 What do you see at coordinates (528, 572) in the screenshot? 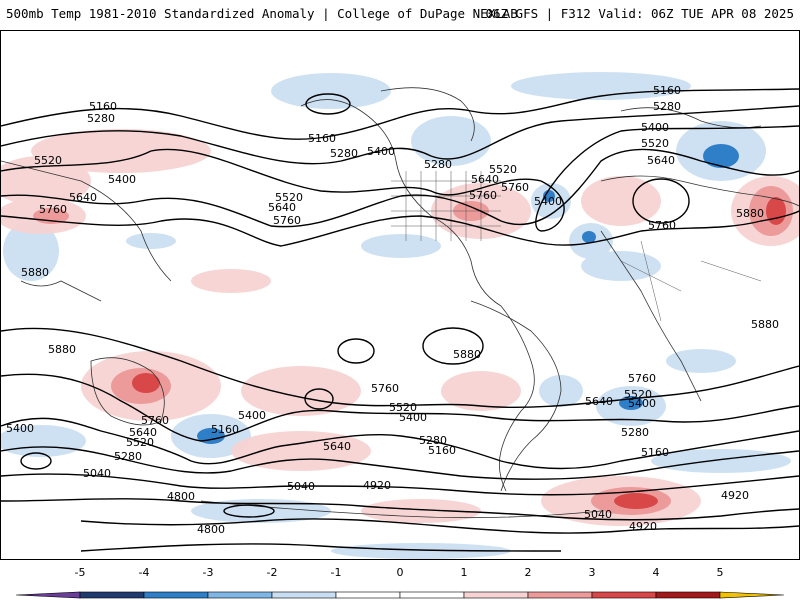
I see `colorbar-tick-label: 2` at bounding box center [528, 572].